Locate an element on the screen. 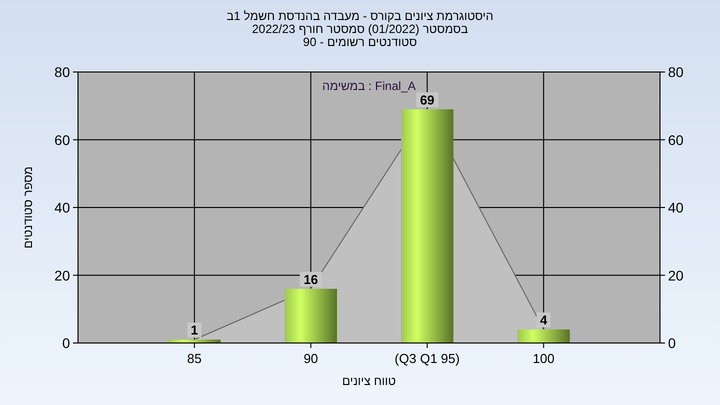  y-tick-label: 40 is located at coordinates (62, 208).